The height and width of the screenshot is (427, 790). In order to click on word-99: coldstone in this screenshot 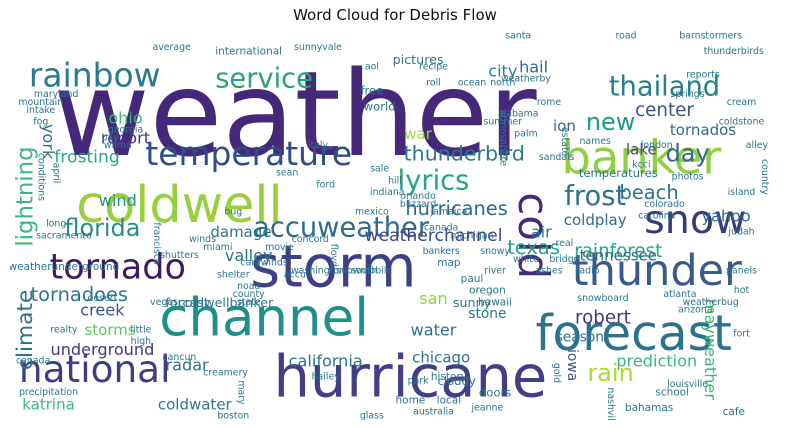, I will do `click(742, 122)`.